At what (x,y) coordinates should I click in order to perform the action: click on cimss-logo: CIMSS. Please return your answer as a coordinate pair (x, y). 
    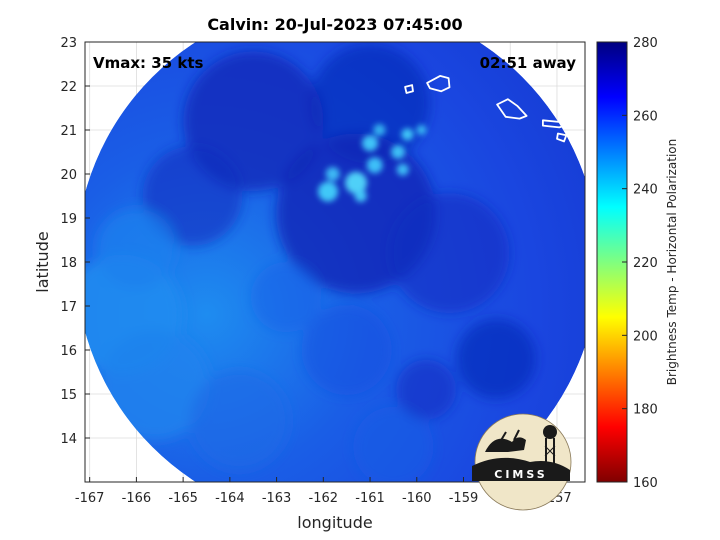
    Looking at the image, I should click on (522, 462).